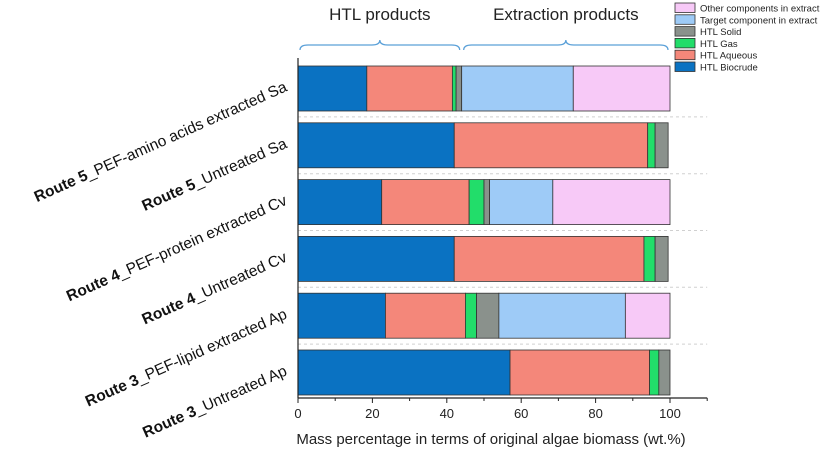  What do you see at coordinates (376, 145) in the screenshot?
I see `bar-segment-htl-biocrude: Route 5_Untreated Sa — HTL Biocrude: 42` at bounding box center [376, 145].